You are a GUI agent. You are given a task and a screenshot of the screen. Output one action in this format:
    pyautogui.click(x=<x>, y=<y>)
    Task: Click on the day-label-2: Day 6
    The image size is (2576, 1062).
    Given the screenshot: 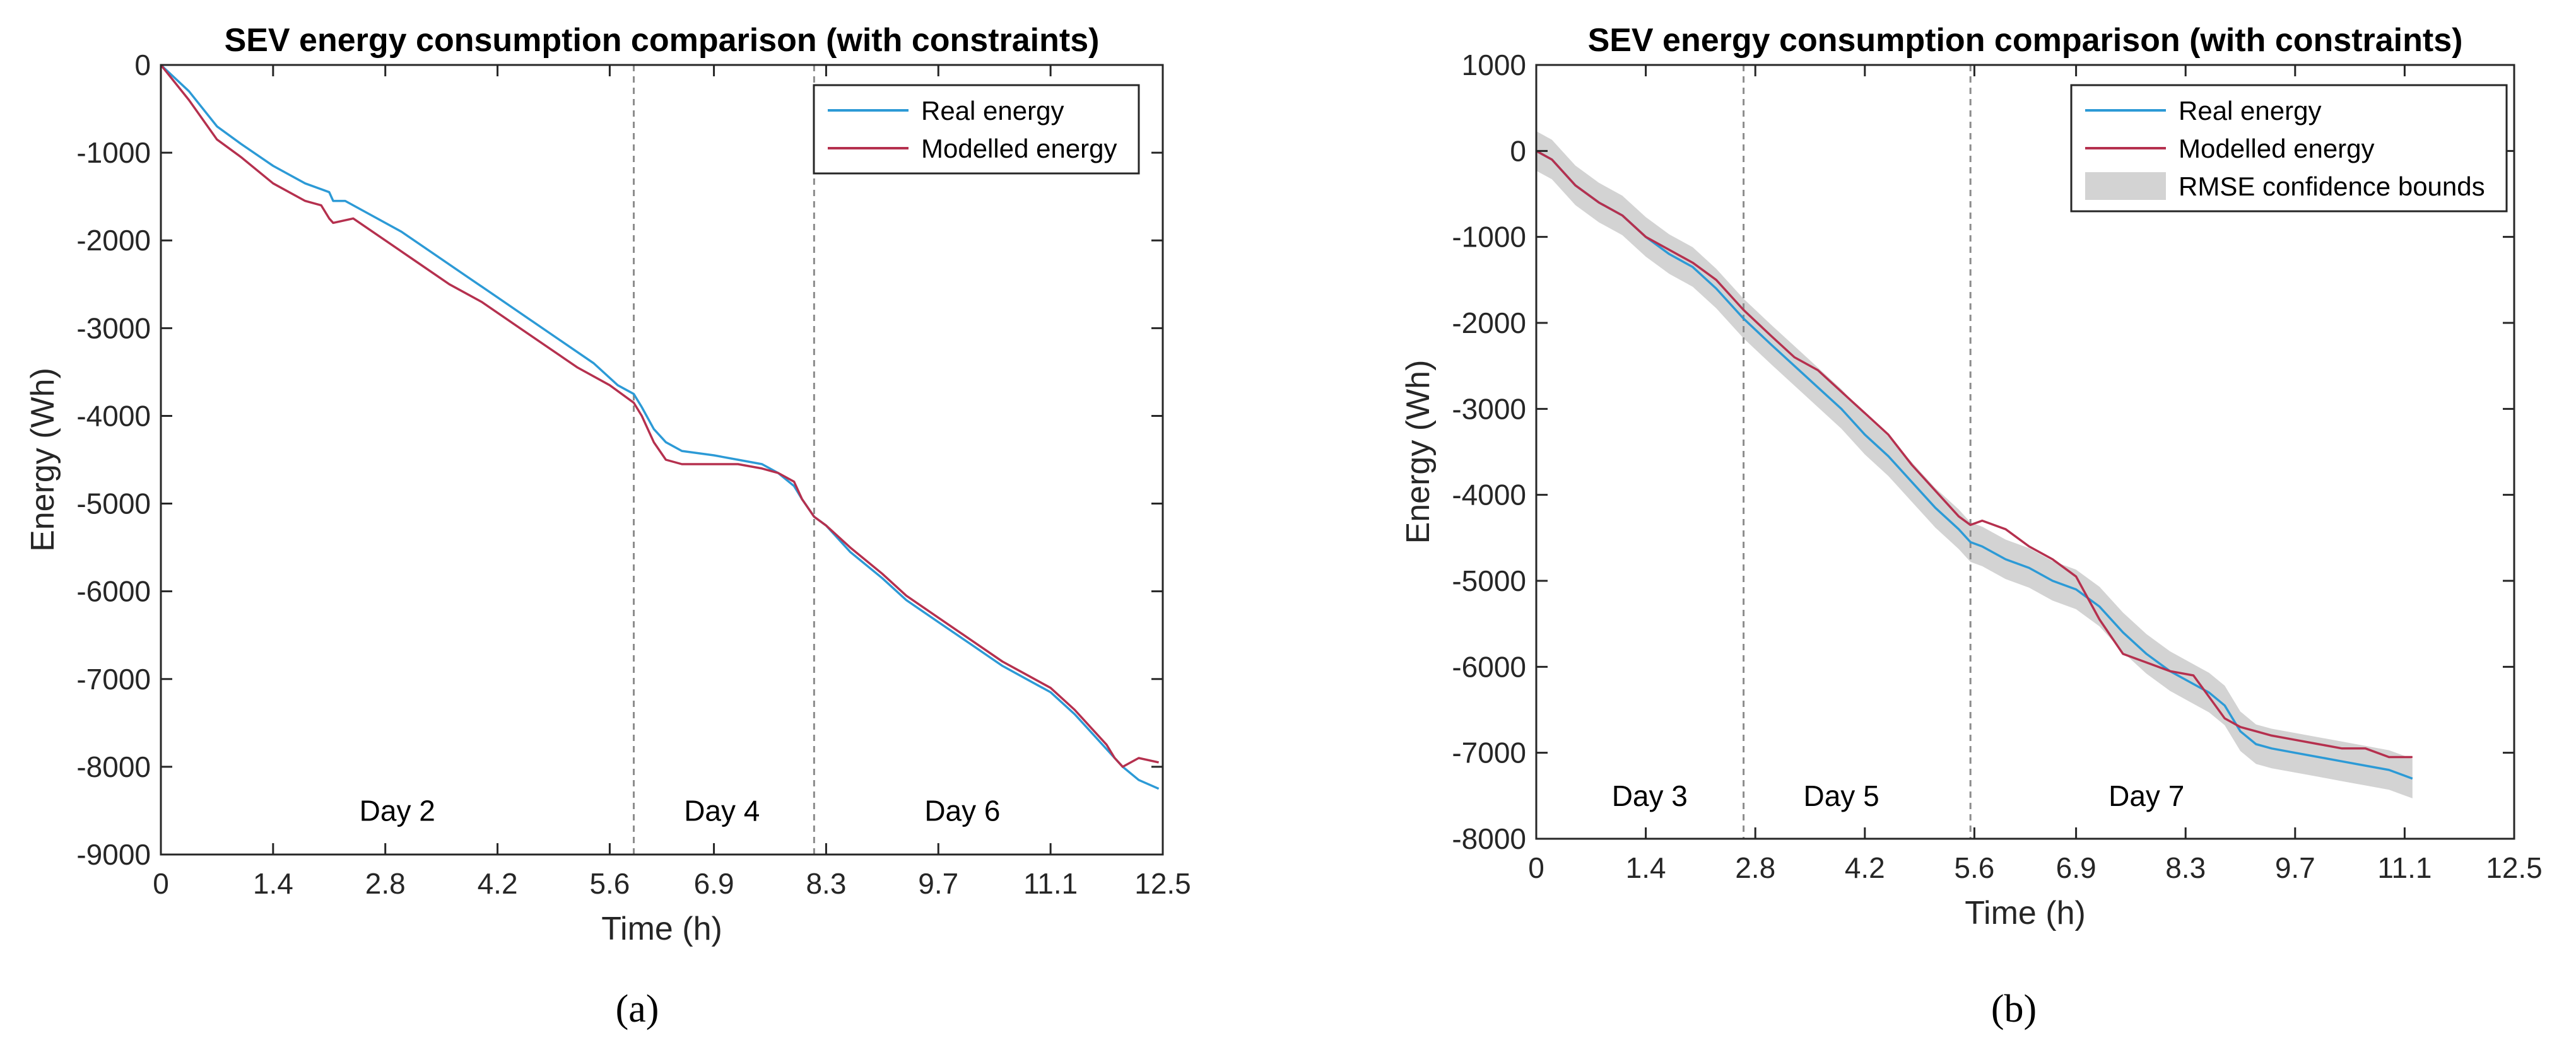 What is the action you would take?
    pyautogui.click(x=962, y=810)
    